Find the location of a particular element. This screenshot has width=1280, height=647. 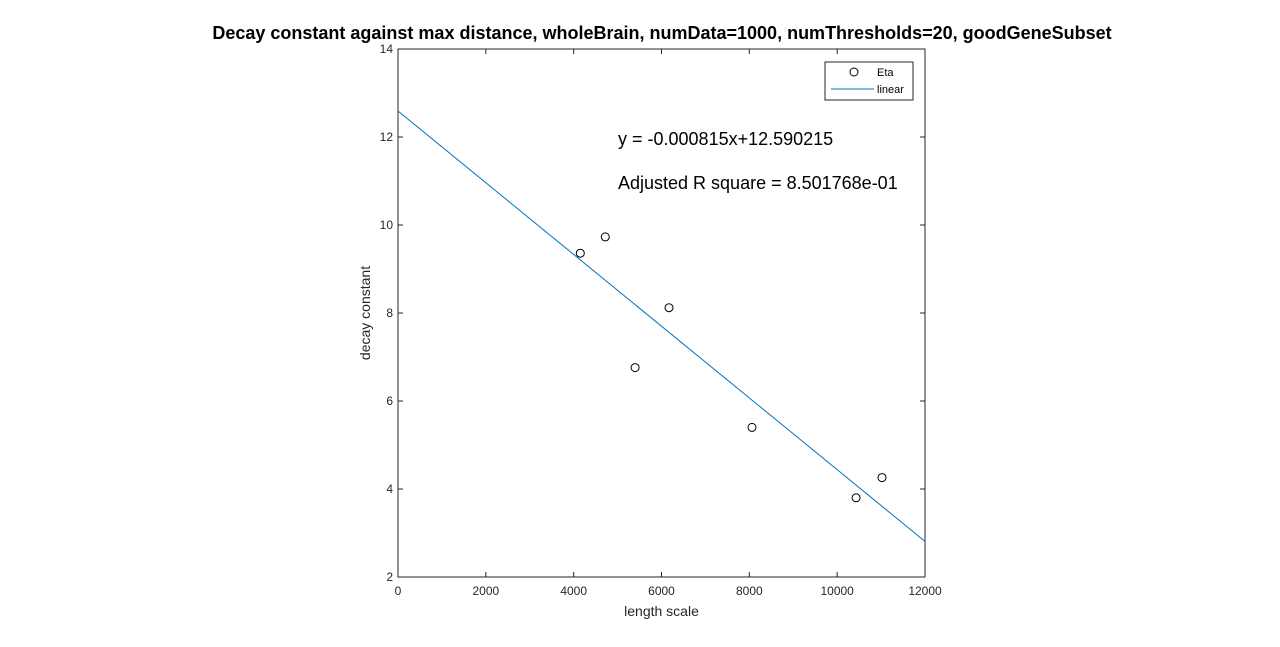

x-tick-label: 12000 is located at coordinates (925, 591).